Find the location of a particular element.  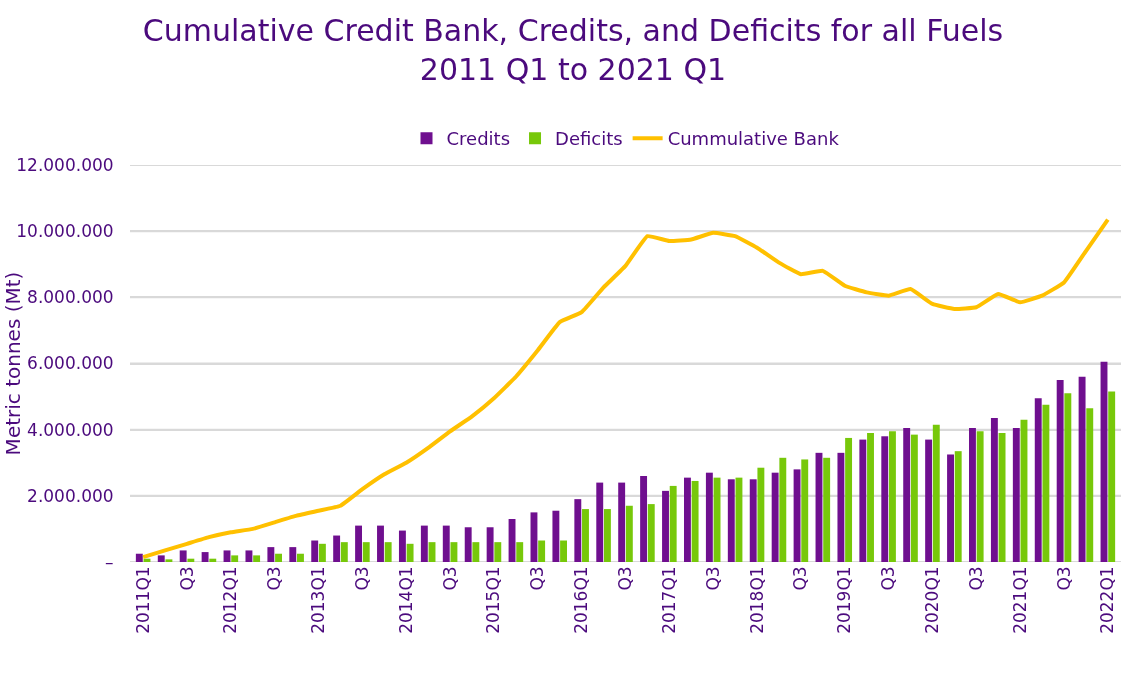

x-tick-label: 2014Q1 is located at coordinates (405, 600).